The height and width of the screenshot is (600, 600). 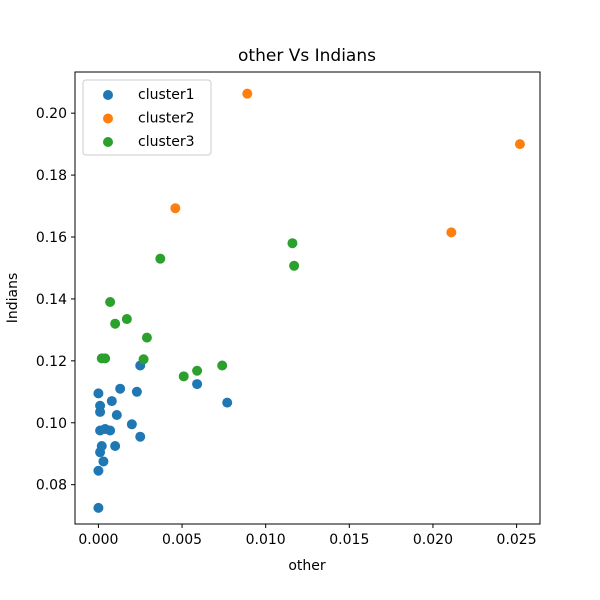 I want to click on x-tick-label: 0.025, so click(x=517, y=540).